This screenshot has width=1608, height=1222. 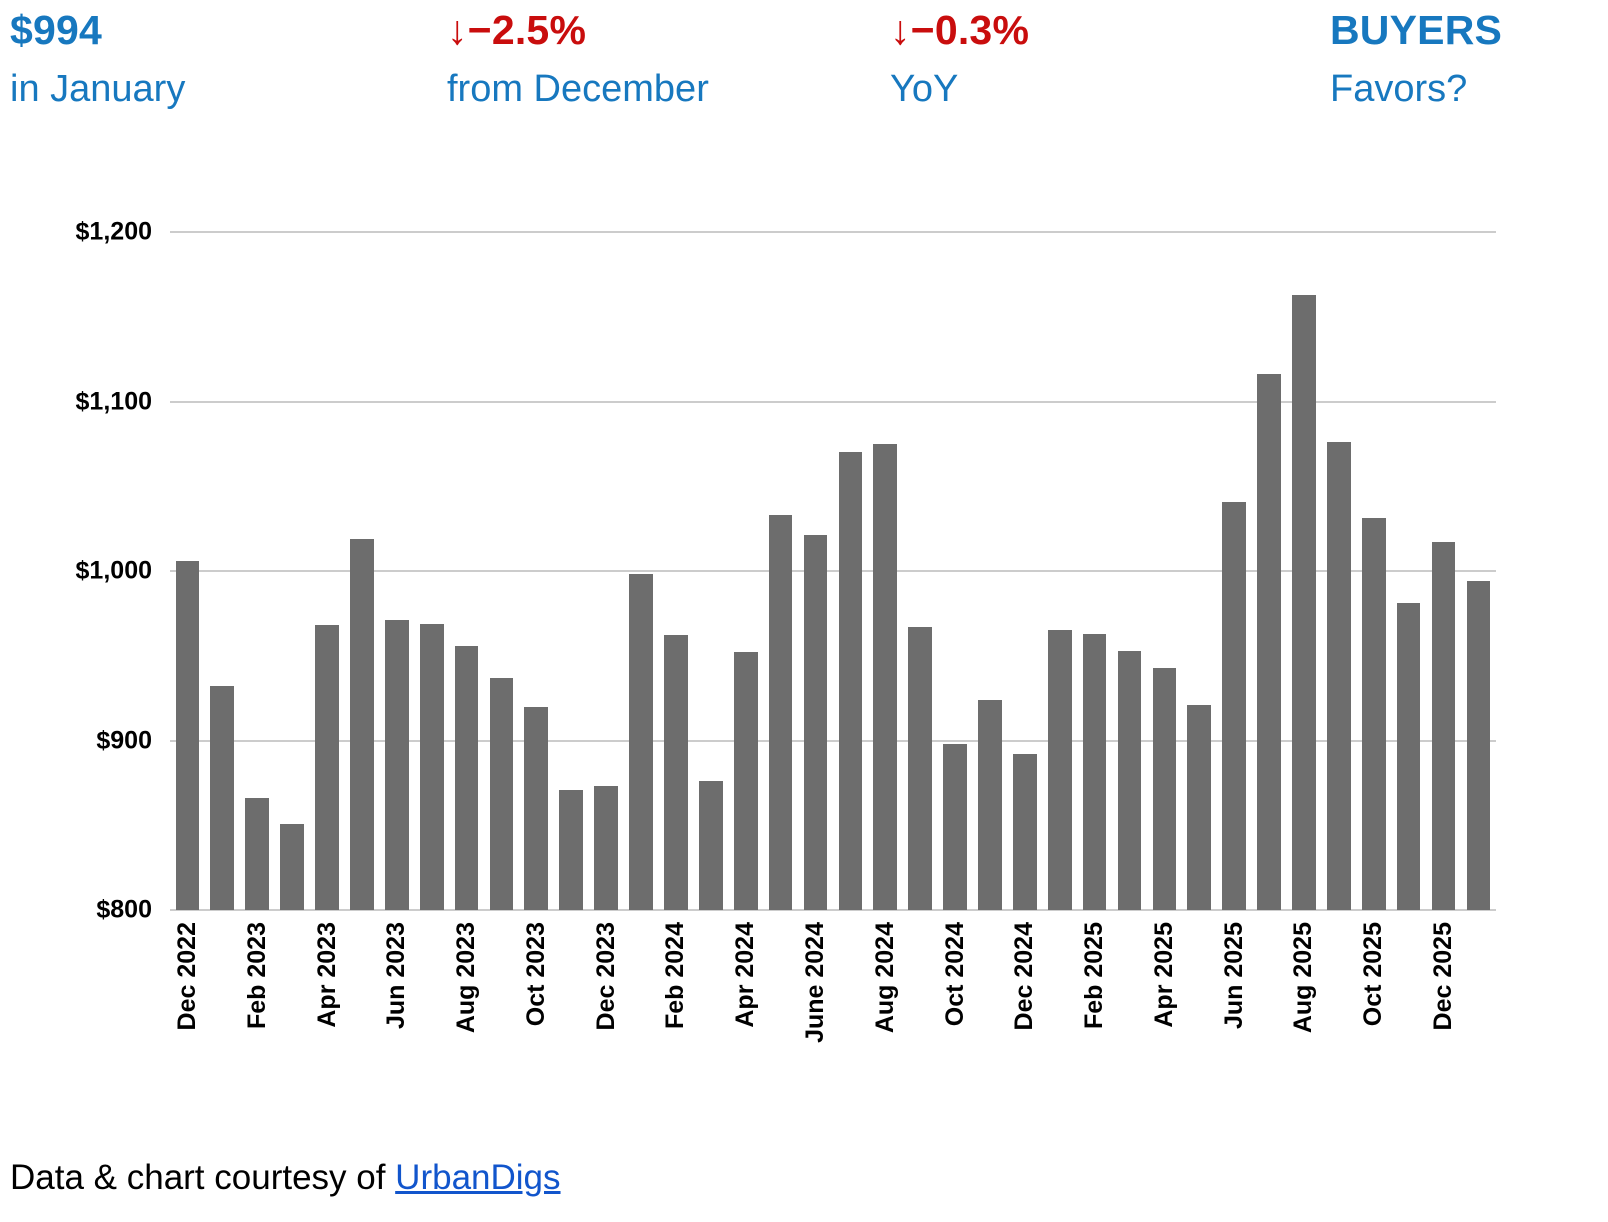 I want to click on x-axis-tick-label: Oct 2024, so click(x=954, y=974).